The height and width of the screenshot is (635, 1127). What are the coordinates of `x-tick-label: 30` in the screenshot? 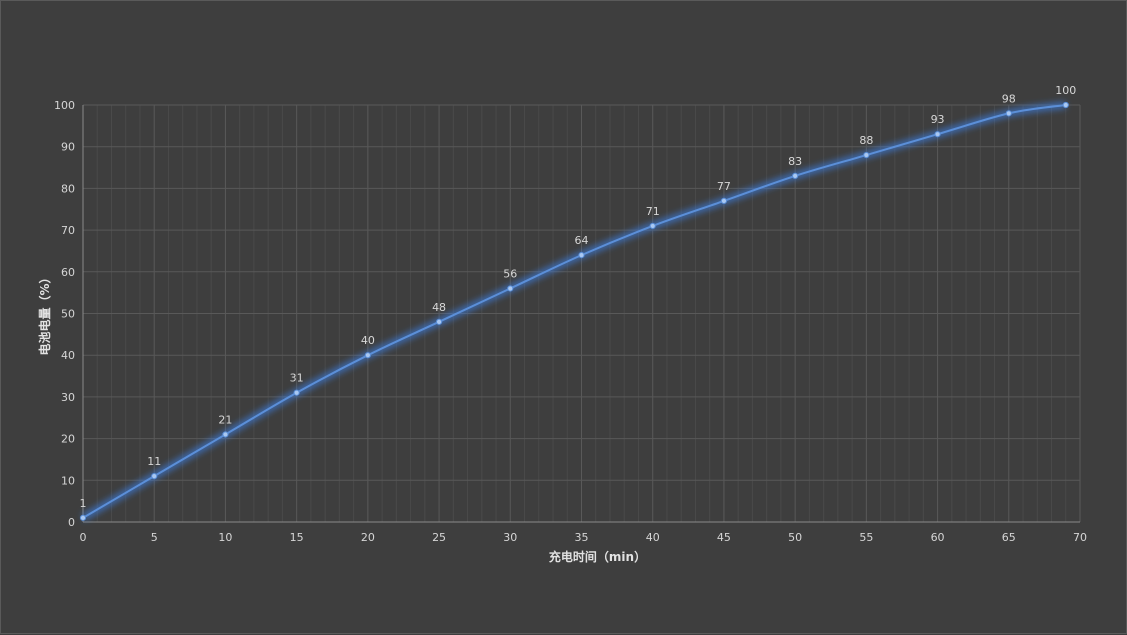 It's located at (510, 537).